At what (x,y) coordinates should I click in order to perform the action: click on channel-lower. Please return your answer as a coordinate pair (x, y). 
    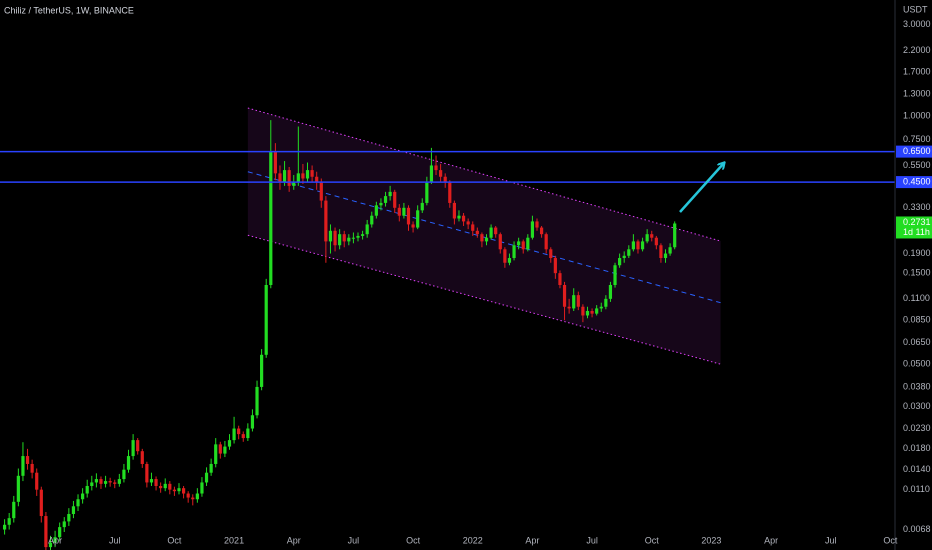
    Looking at the image, I should click on (484, 299).